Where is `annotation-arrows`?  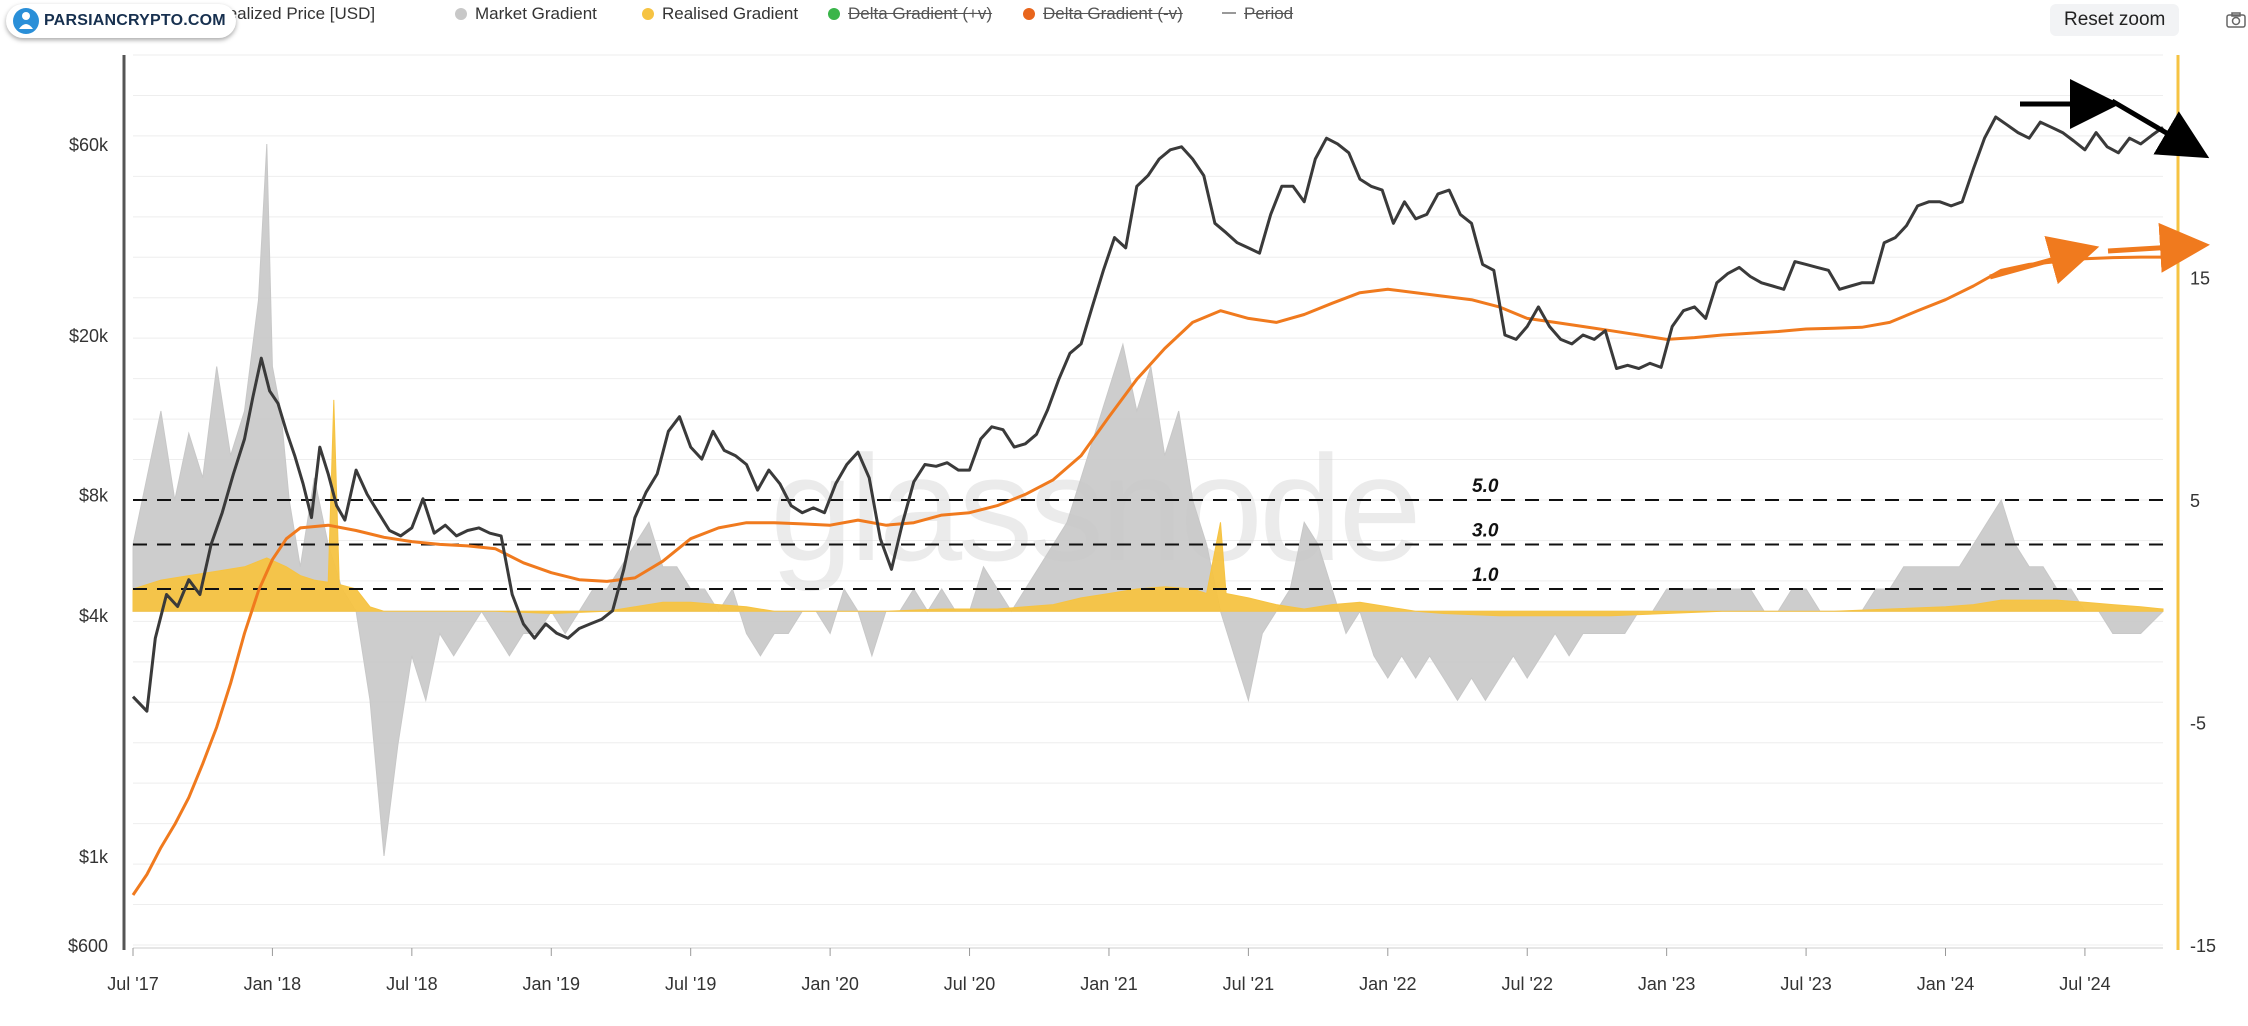
annotation-arrows is located at coordinates (2099, 182).